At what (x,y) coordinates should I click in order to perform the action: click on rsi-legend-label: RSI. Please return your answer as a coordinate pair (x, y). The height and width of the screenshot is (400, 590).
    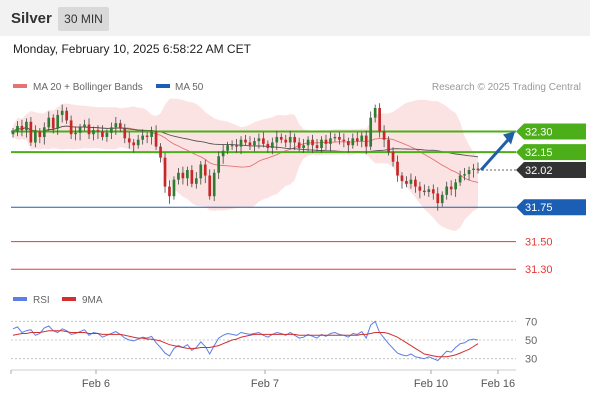
    Looking at the image, I should click on (41, 300).